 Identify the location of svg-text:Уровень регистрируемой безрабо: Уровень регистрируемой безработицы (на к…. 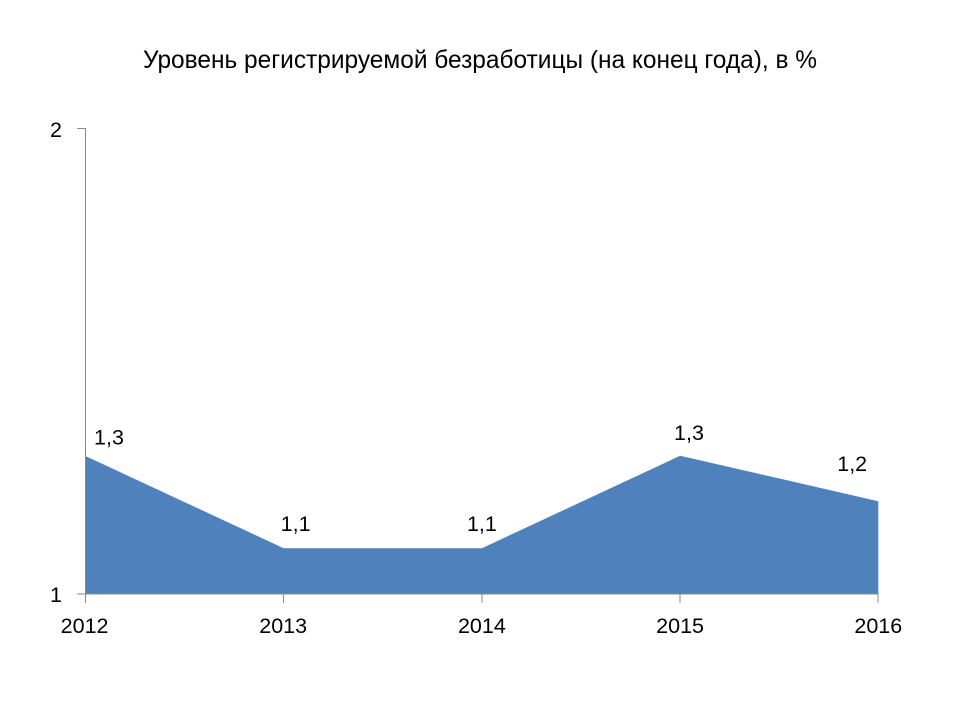
(480, 60).